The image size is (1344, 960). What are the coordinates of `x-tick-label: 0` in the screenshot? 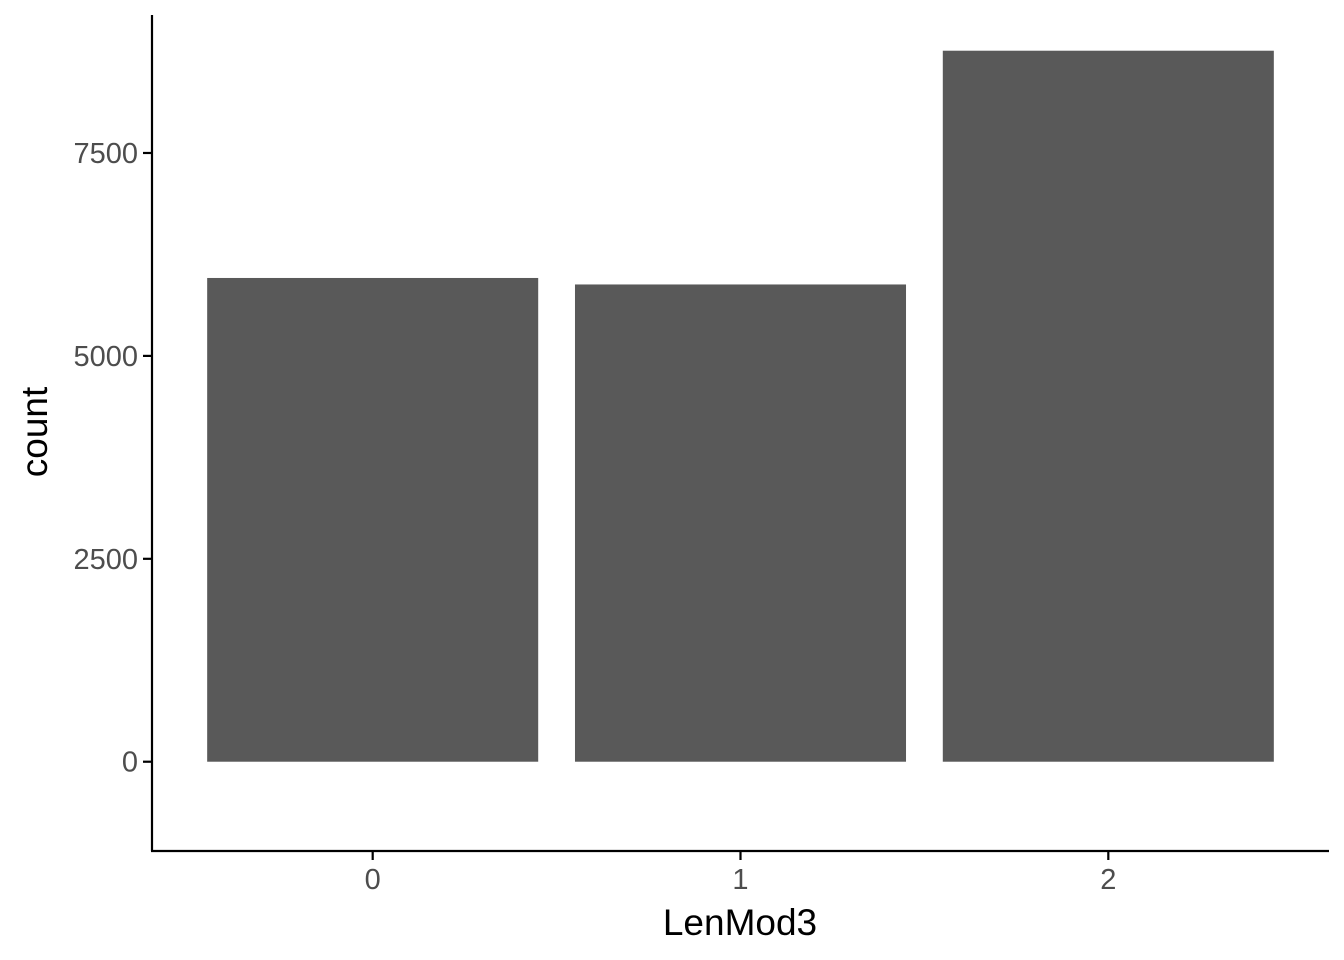 It's located at (373, 880).